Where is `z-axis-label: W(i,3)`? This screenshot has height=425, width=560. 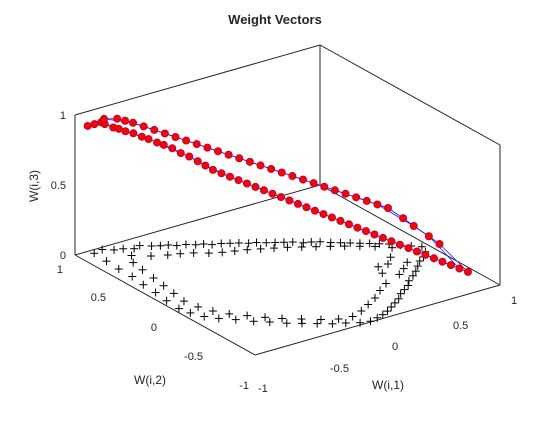 z-axis-label: W(i,3) is located at coordinates (34, 186).